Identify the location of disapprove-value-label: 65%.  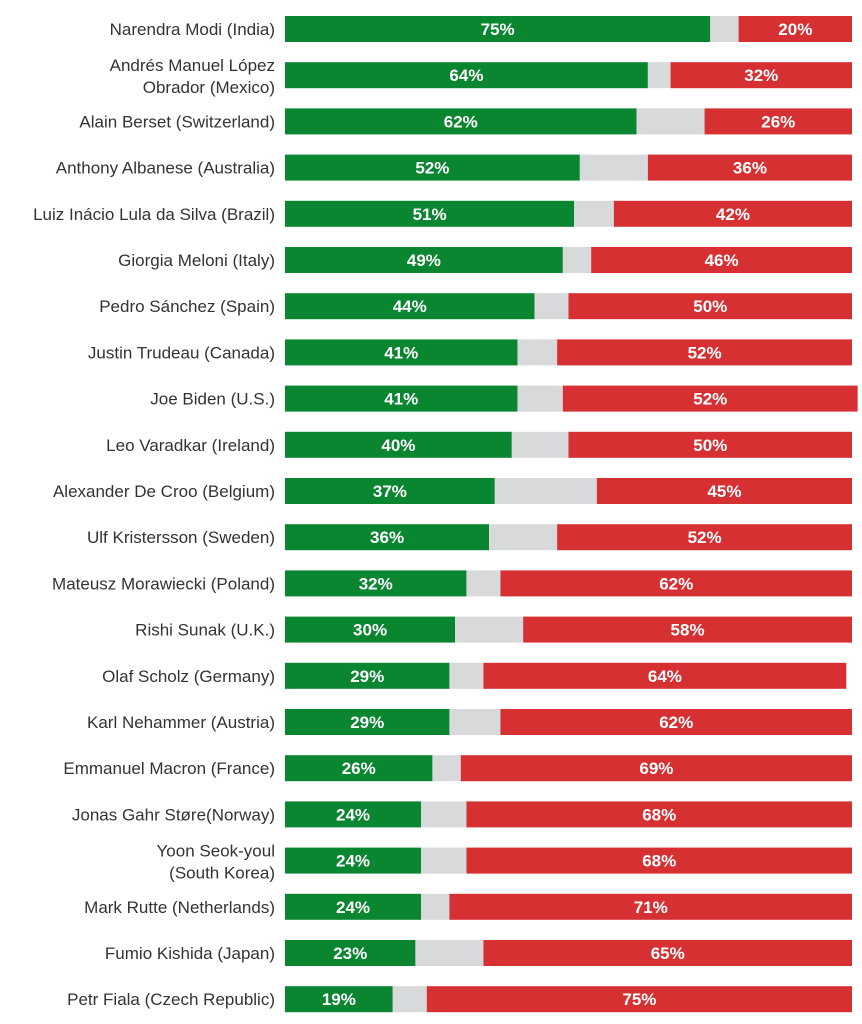
(668, 953).